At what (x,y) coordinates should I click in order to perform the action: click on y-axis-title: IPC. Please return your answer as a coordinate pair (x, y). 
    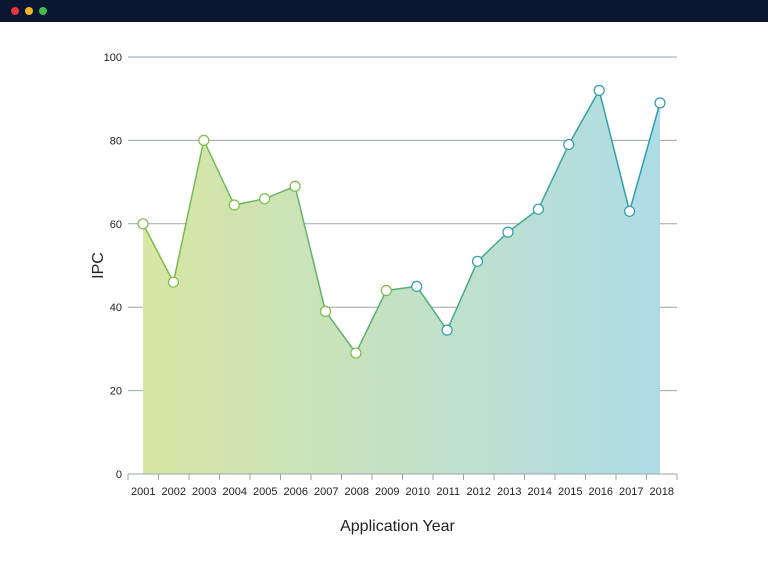
    Looking at the image, I should click on (98, 265).